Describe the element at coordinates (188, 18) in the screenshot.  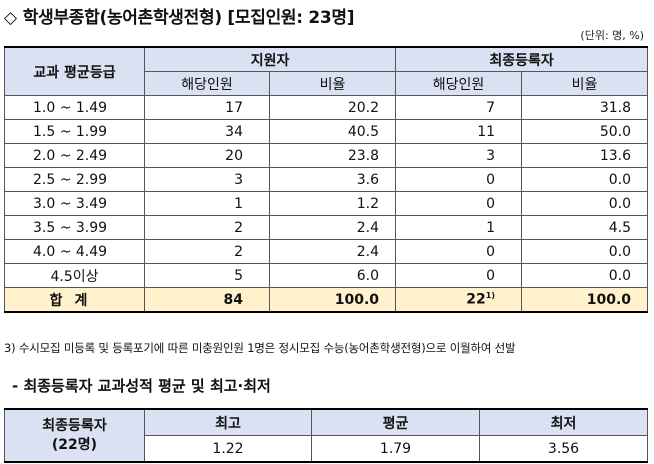
I see `title-text: 학생부종합(농어촌학생전형) [모집인원: 23명]` at that location.